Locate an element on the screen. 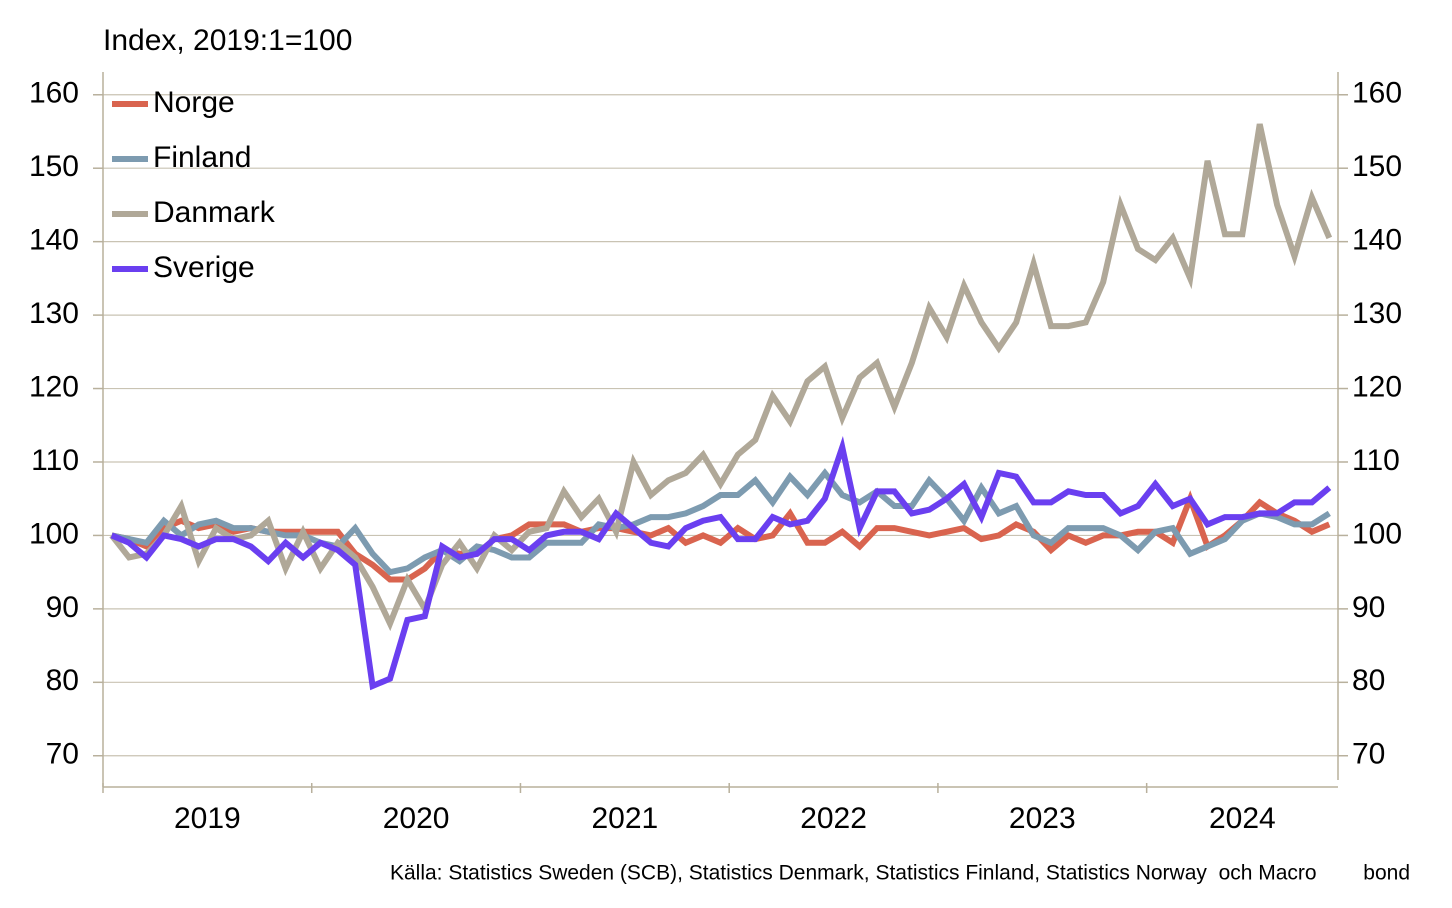 This screenshot has width=1452, height=908. x-tick-label: 2021 is located at coordinates (624, 818).